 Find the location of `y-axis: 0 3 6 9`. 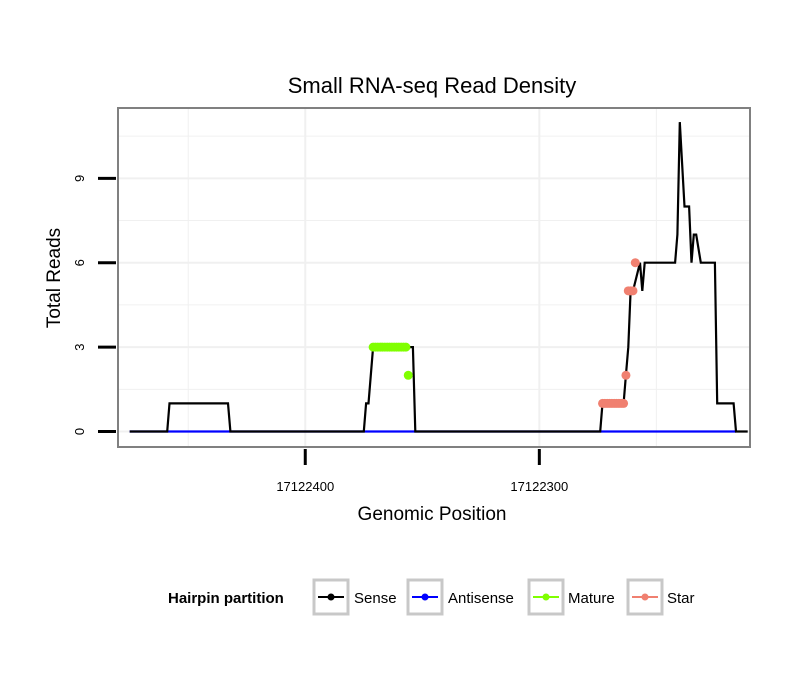

y-axis: 0 3 6 9 is located at coordinates (94, 305).